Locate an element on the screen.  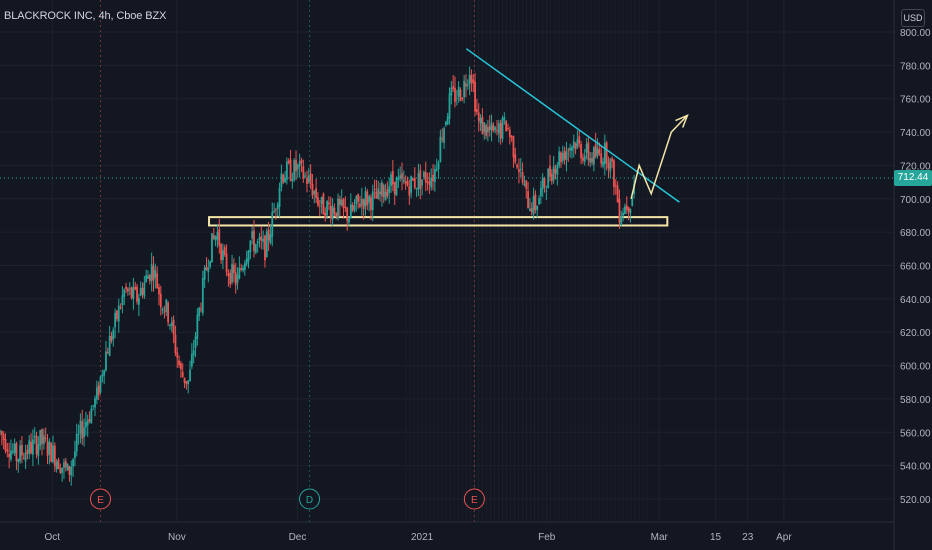
event-label: E is located at coordinates (100, 500).